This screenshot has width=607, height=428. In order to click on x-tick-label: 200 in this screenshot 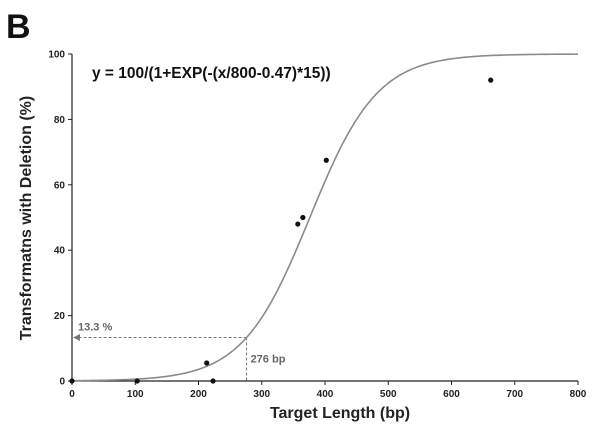, I will do `click(198, 394)`.